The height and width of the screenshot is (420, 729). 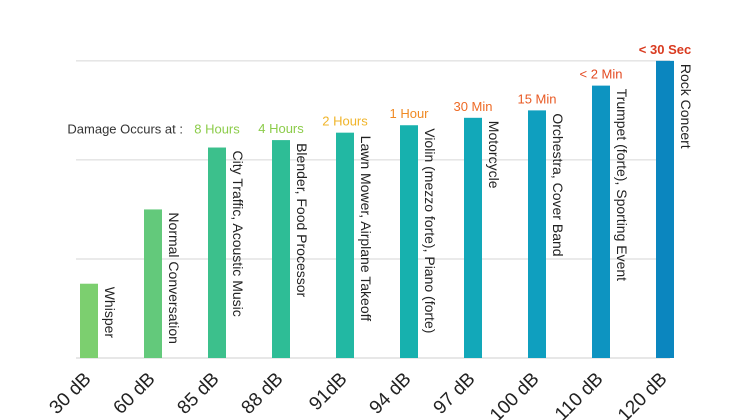 I want to click on tick-label-7: 100 dB, so click(x=514, y=394).